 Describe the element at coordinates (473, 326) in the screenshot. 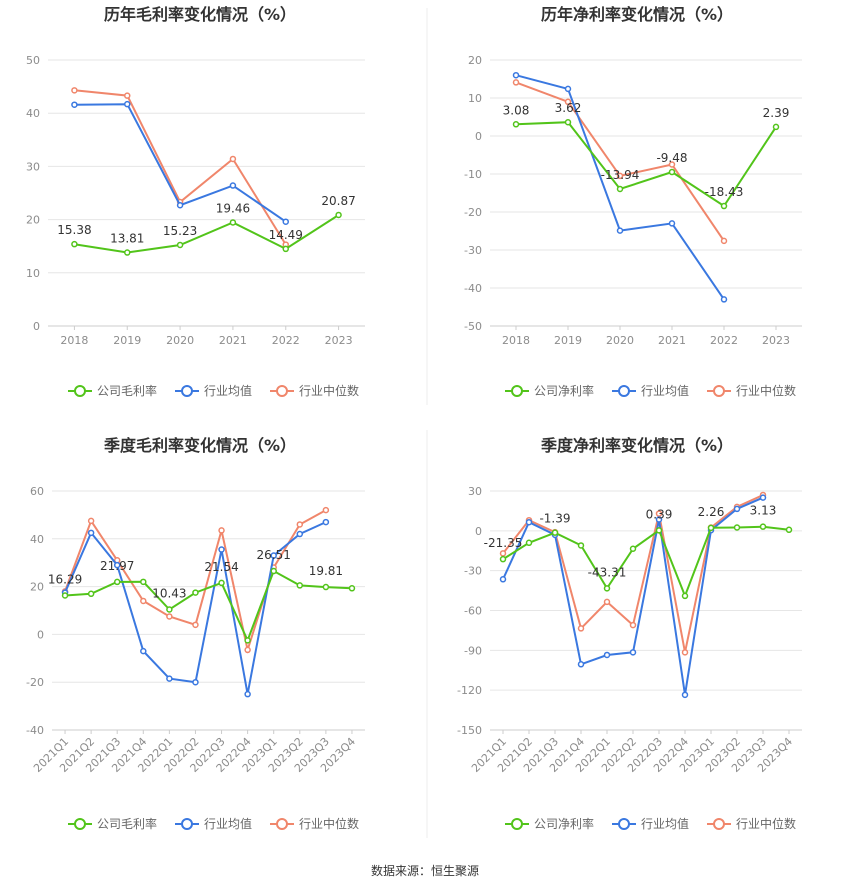

I see `y-tick-label: -50` at that location.